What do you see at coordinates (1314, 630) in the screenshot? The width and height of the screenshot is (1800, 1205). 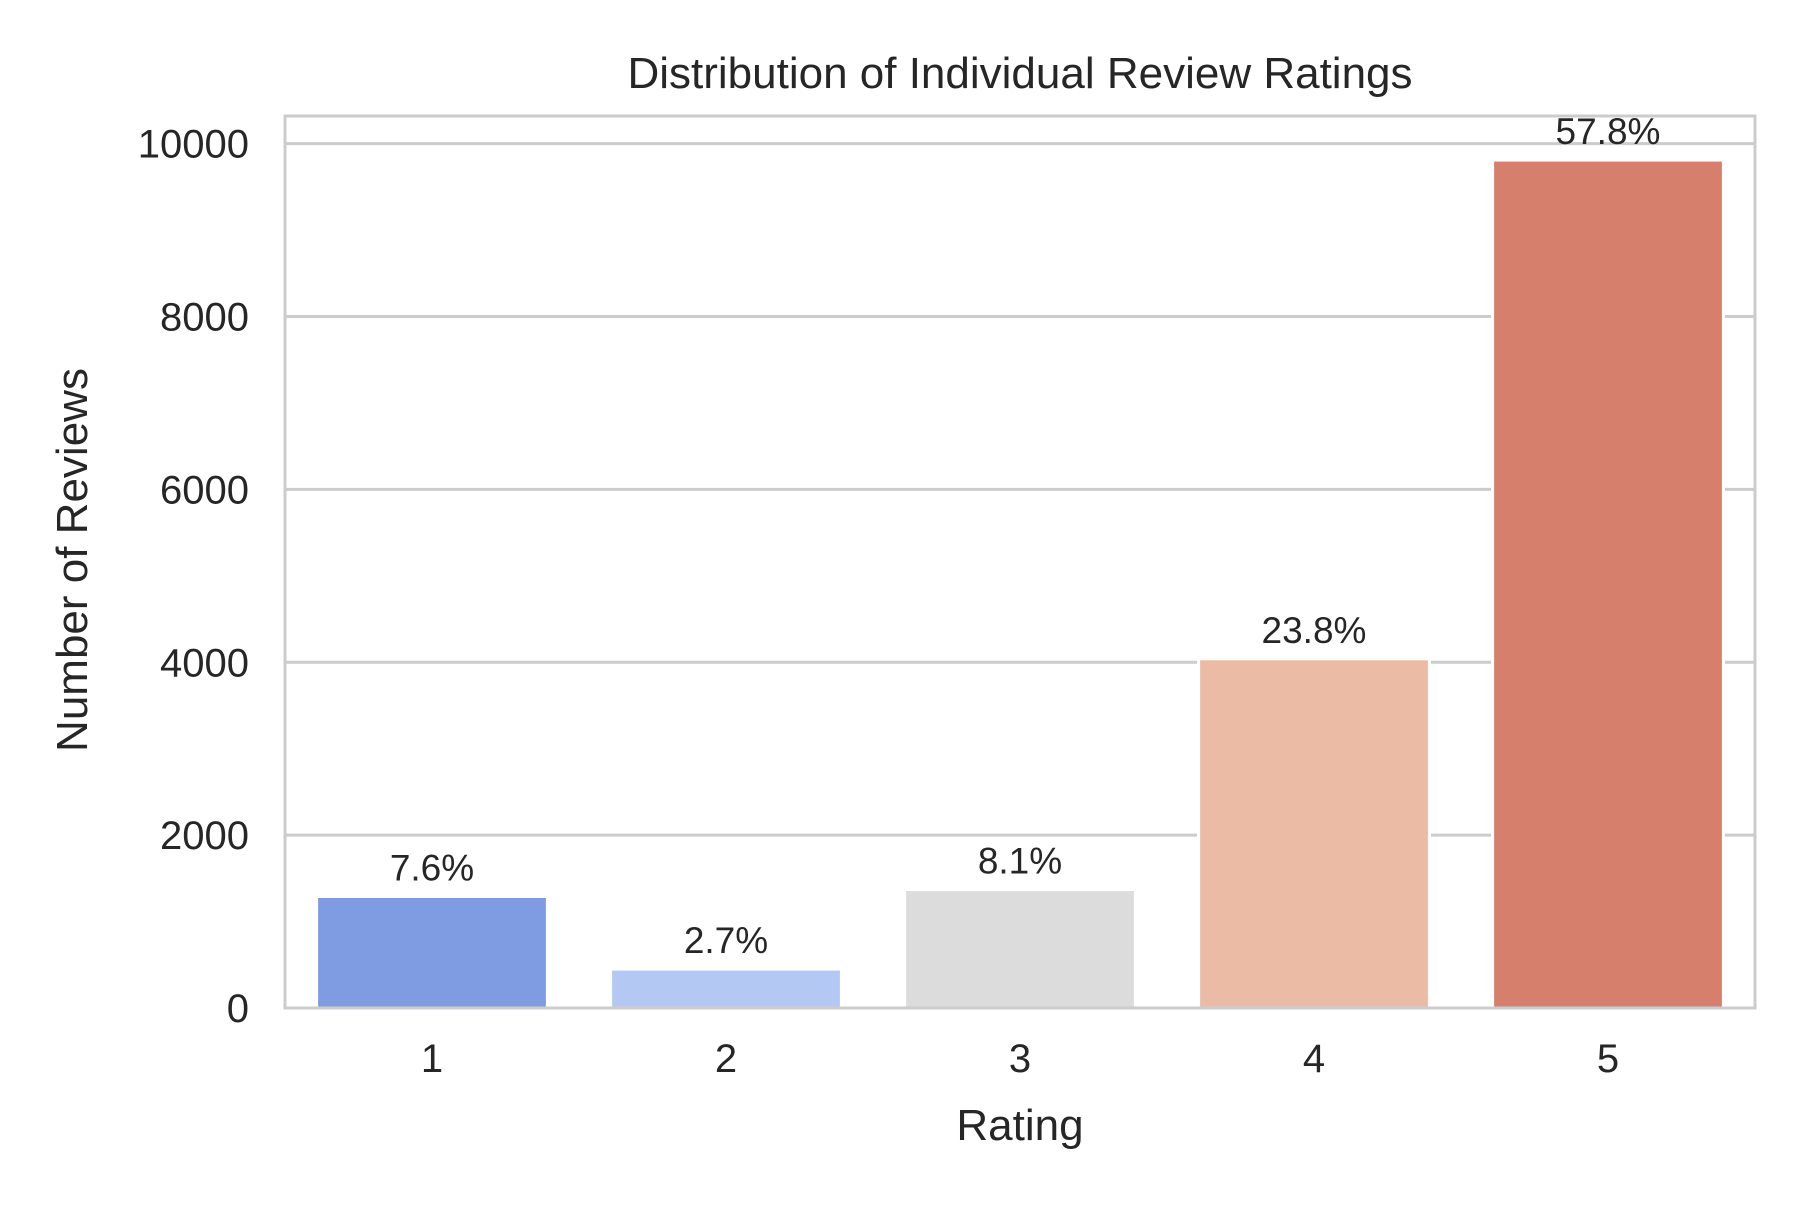 I see `data-label: 23.8%` at bounding box center [1314, 630].